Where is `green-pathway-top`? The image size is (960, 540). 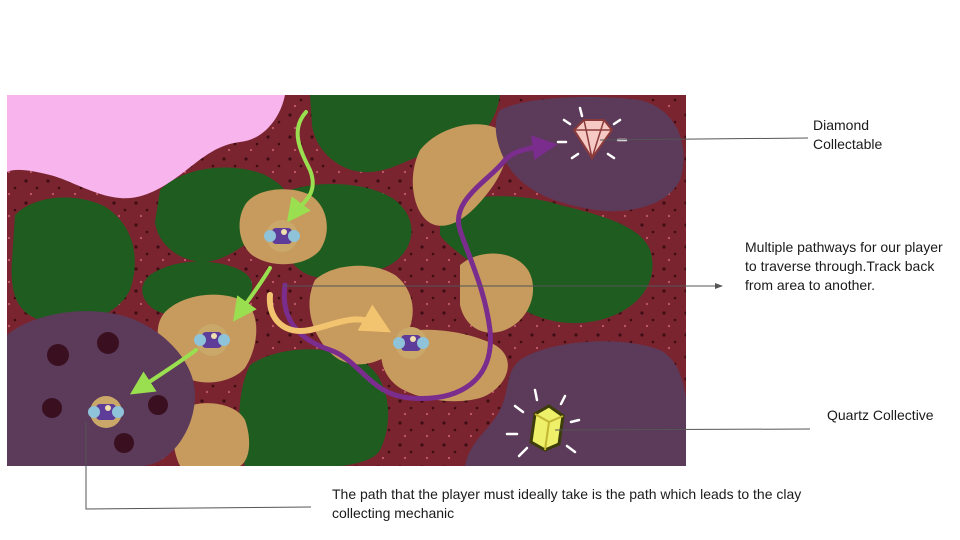 green-pathway-top is located at coordinates (300, 166).